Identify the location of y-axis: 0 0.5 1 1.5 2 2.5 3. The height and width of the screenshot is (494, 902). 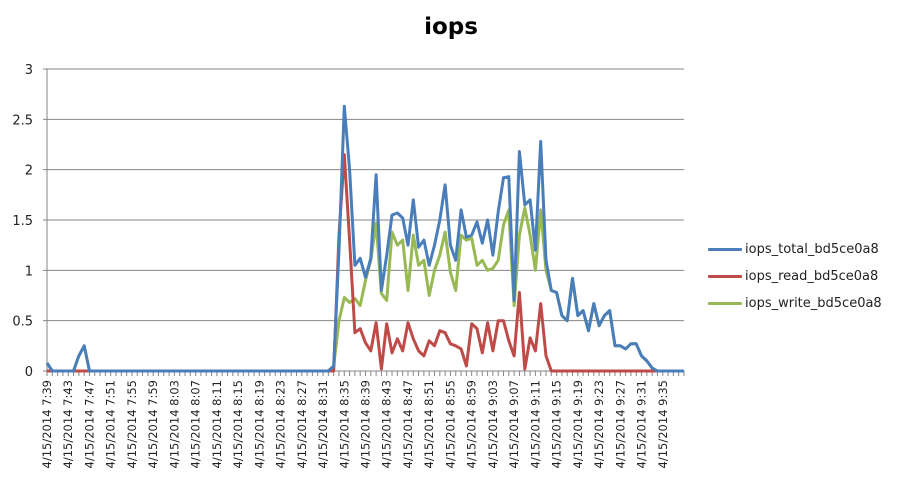
(30, 221).